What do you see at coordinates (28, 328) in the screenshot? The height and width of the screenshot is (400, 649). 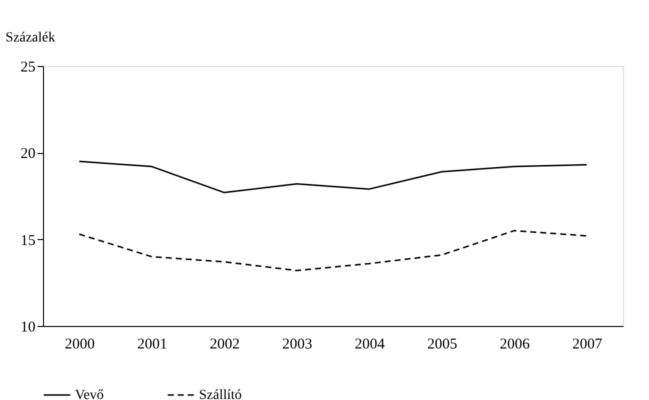 I see `y-tick-label: 10` at bounding box center [28, 328].